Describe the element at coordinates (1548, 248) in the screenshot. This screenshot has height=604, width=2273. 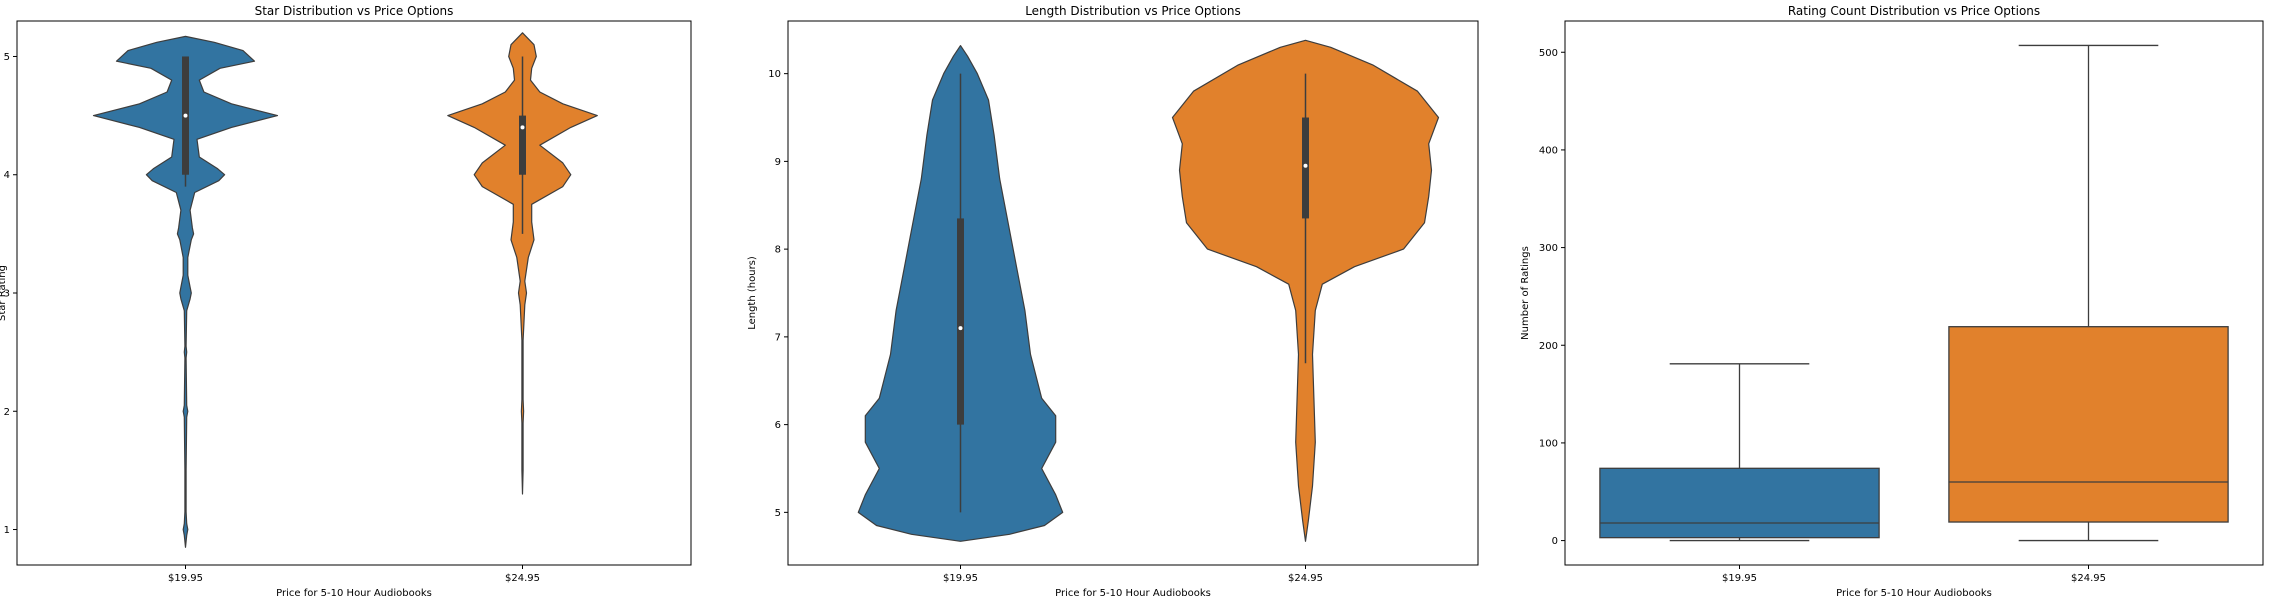
I see `y-tick-label: 300` at that location.